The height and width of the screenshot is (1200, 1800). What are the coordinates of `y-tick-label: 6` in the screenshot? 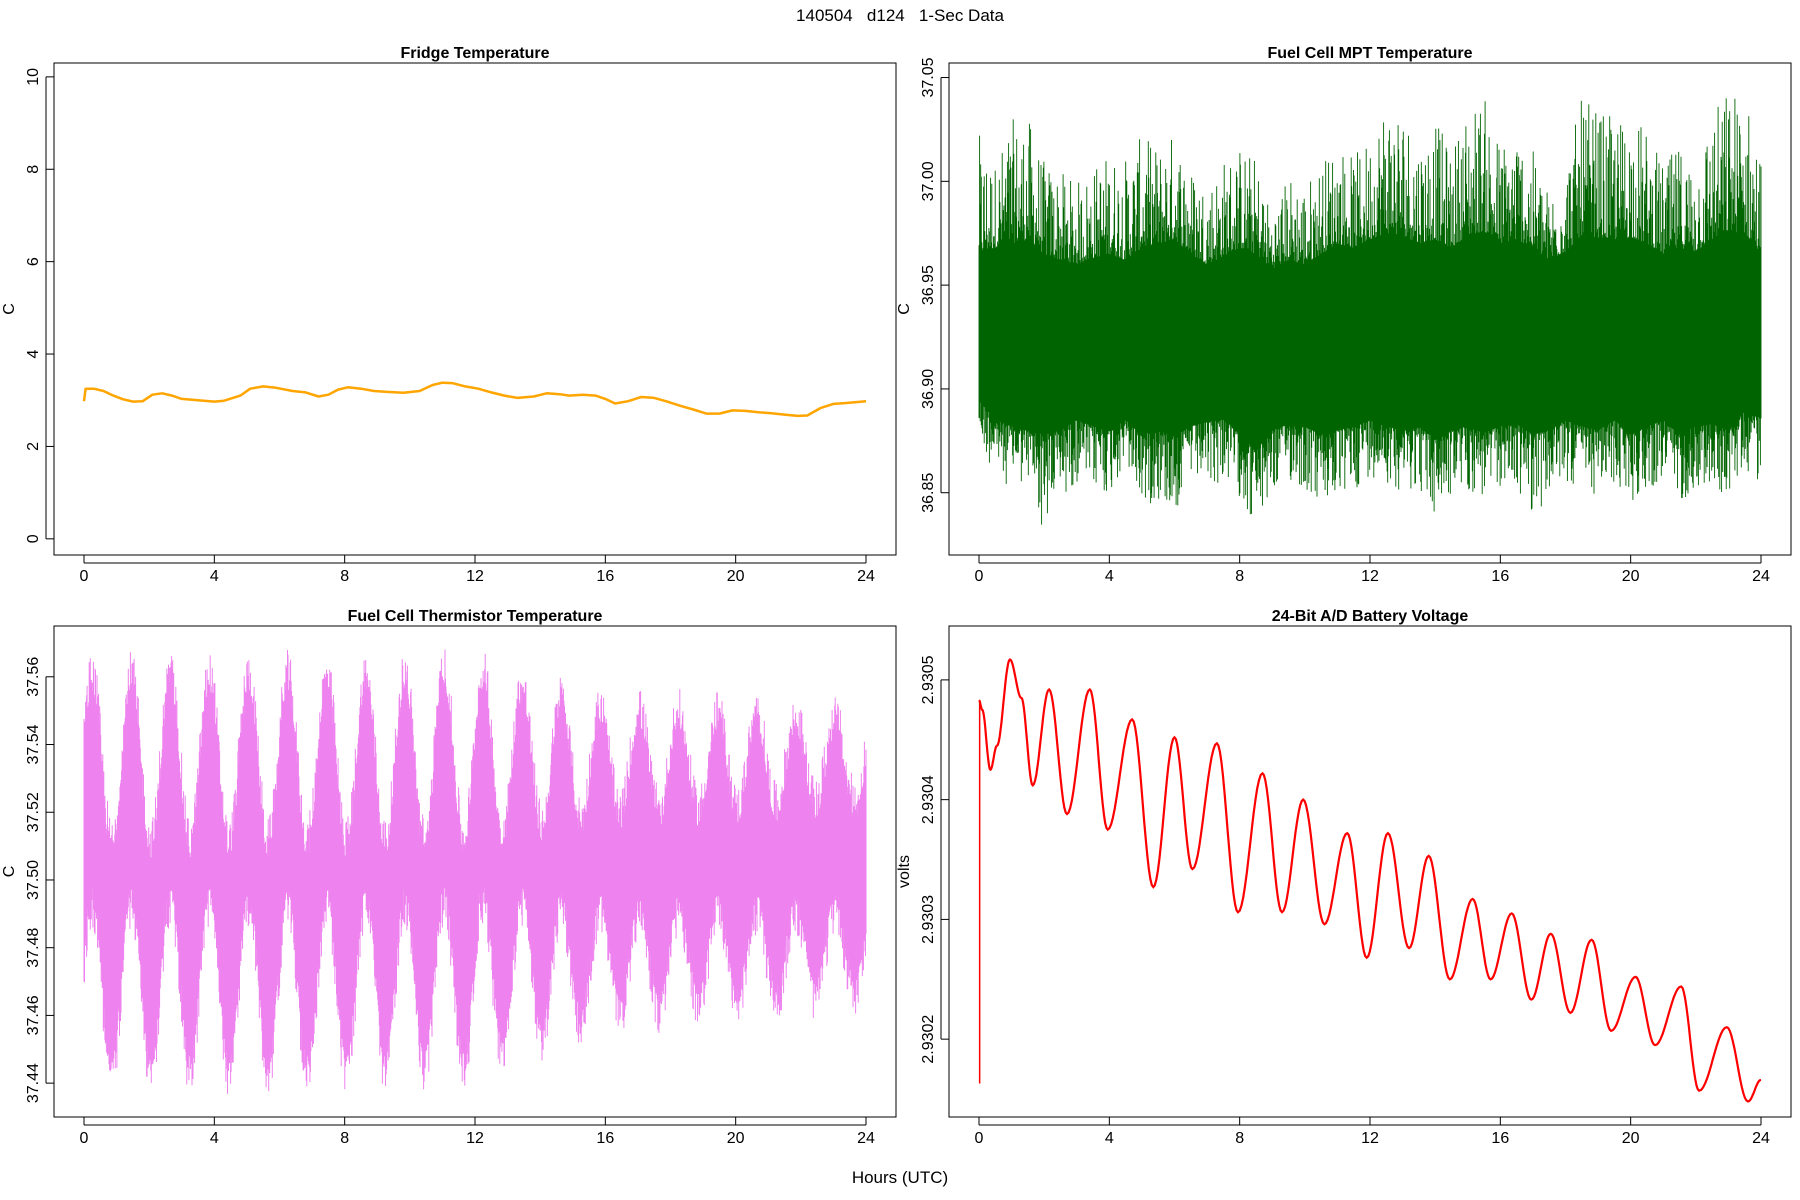 It's located at (33, 261).